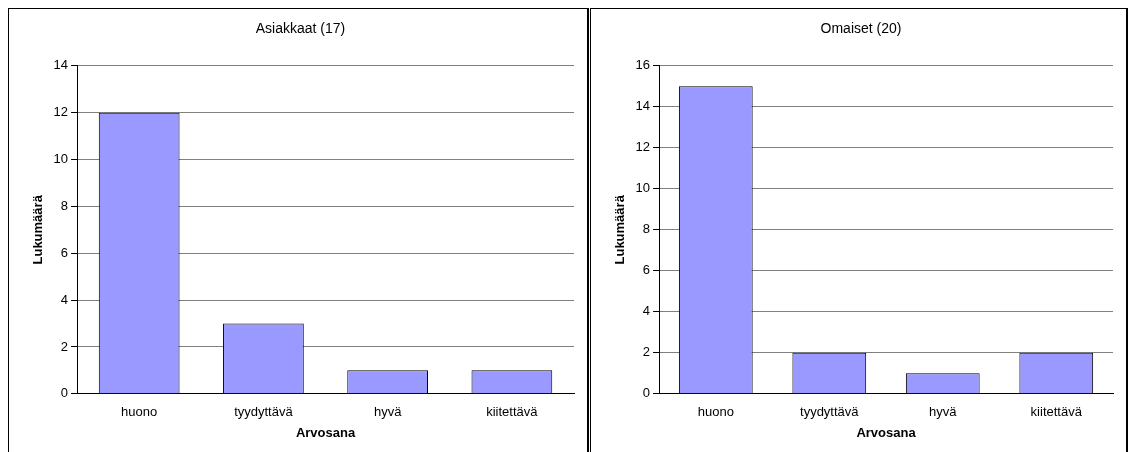  Describe the element at coordinates (643, 65) in the screenshot. I see `y-tick-label: 16` at that location.